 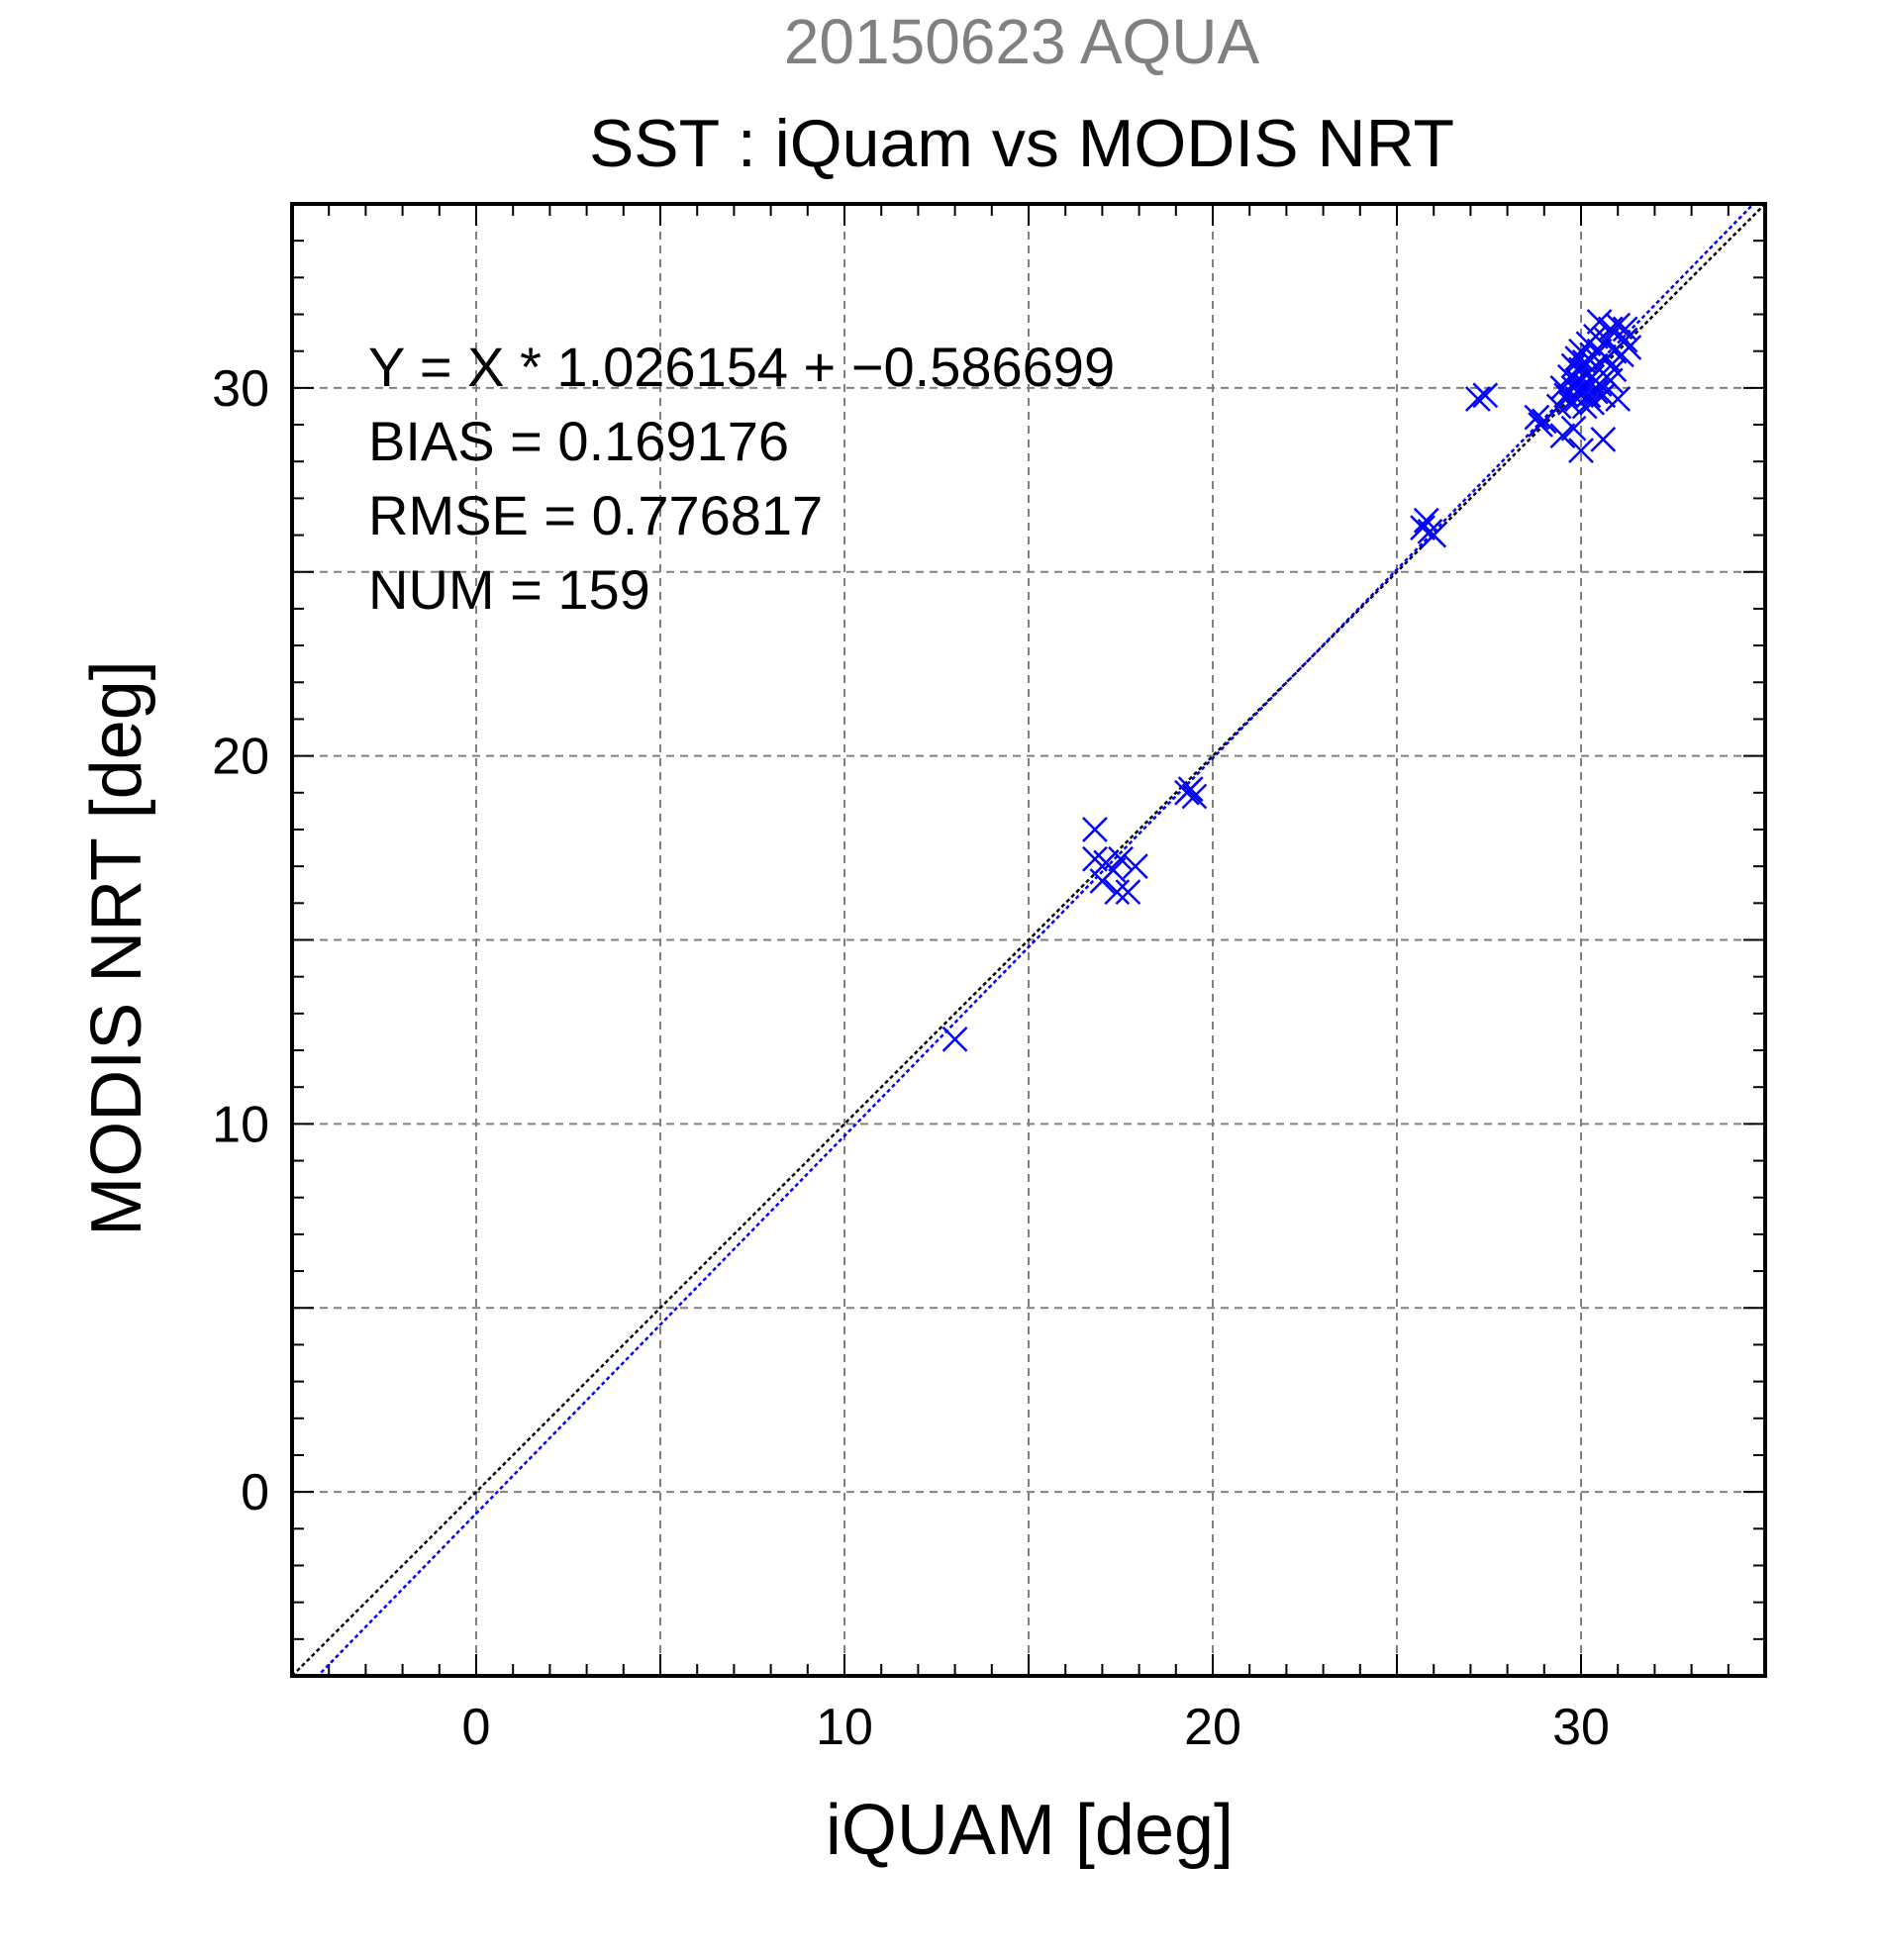 I want to click on x-tick-label: 10, so click(x=845, y=1727).